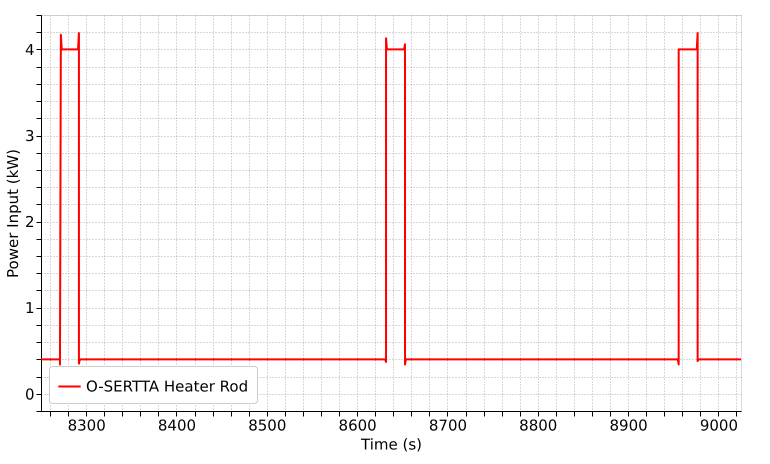 Image resolution: width=770 pixels, height=464 pixels. What do you see at coordinates (629, 425) in the screenshot?
I see `x-tick-label: 8900` at bounding box center [629, 425].